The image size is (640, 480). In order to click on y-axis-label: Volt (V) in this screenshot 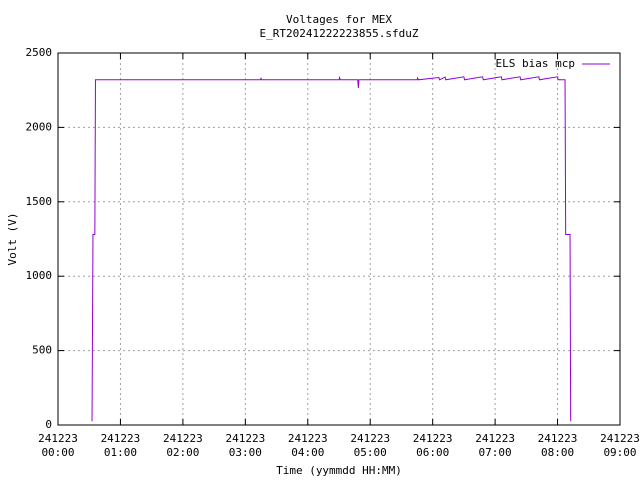, I will do `click(12, 239)`.